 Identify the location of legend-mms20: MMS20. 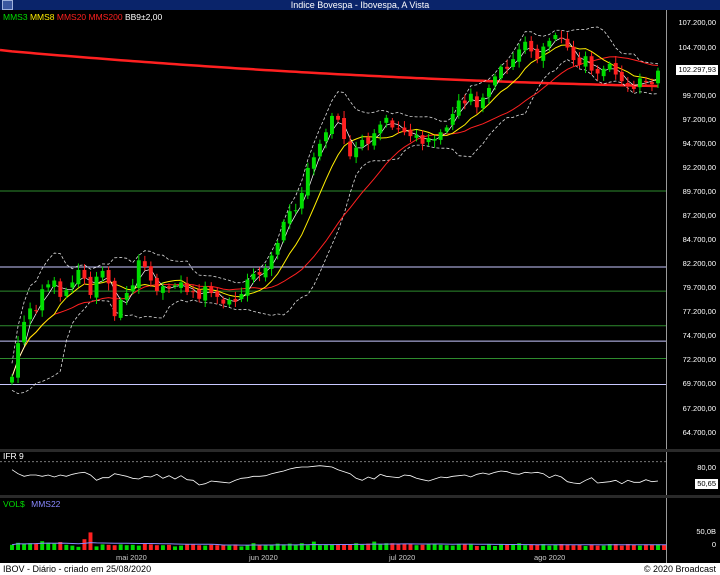
(71, 17).